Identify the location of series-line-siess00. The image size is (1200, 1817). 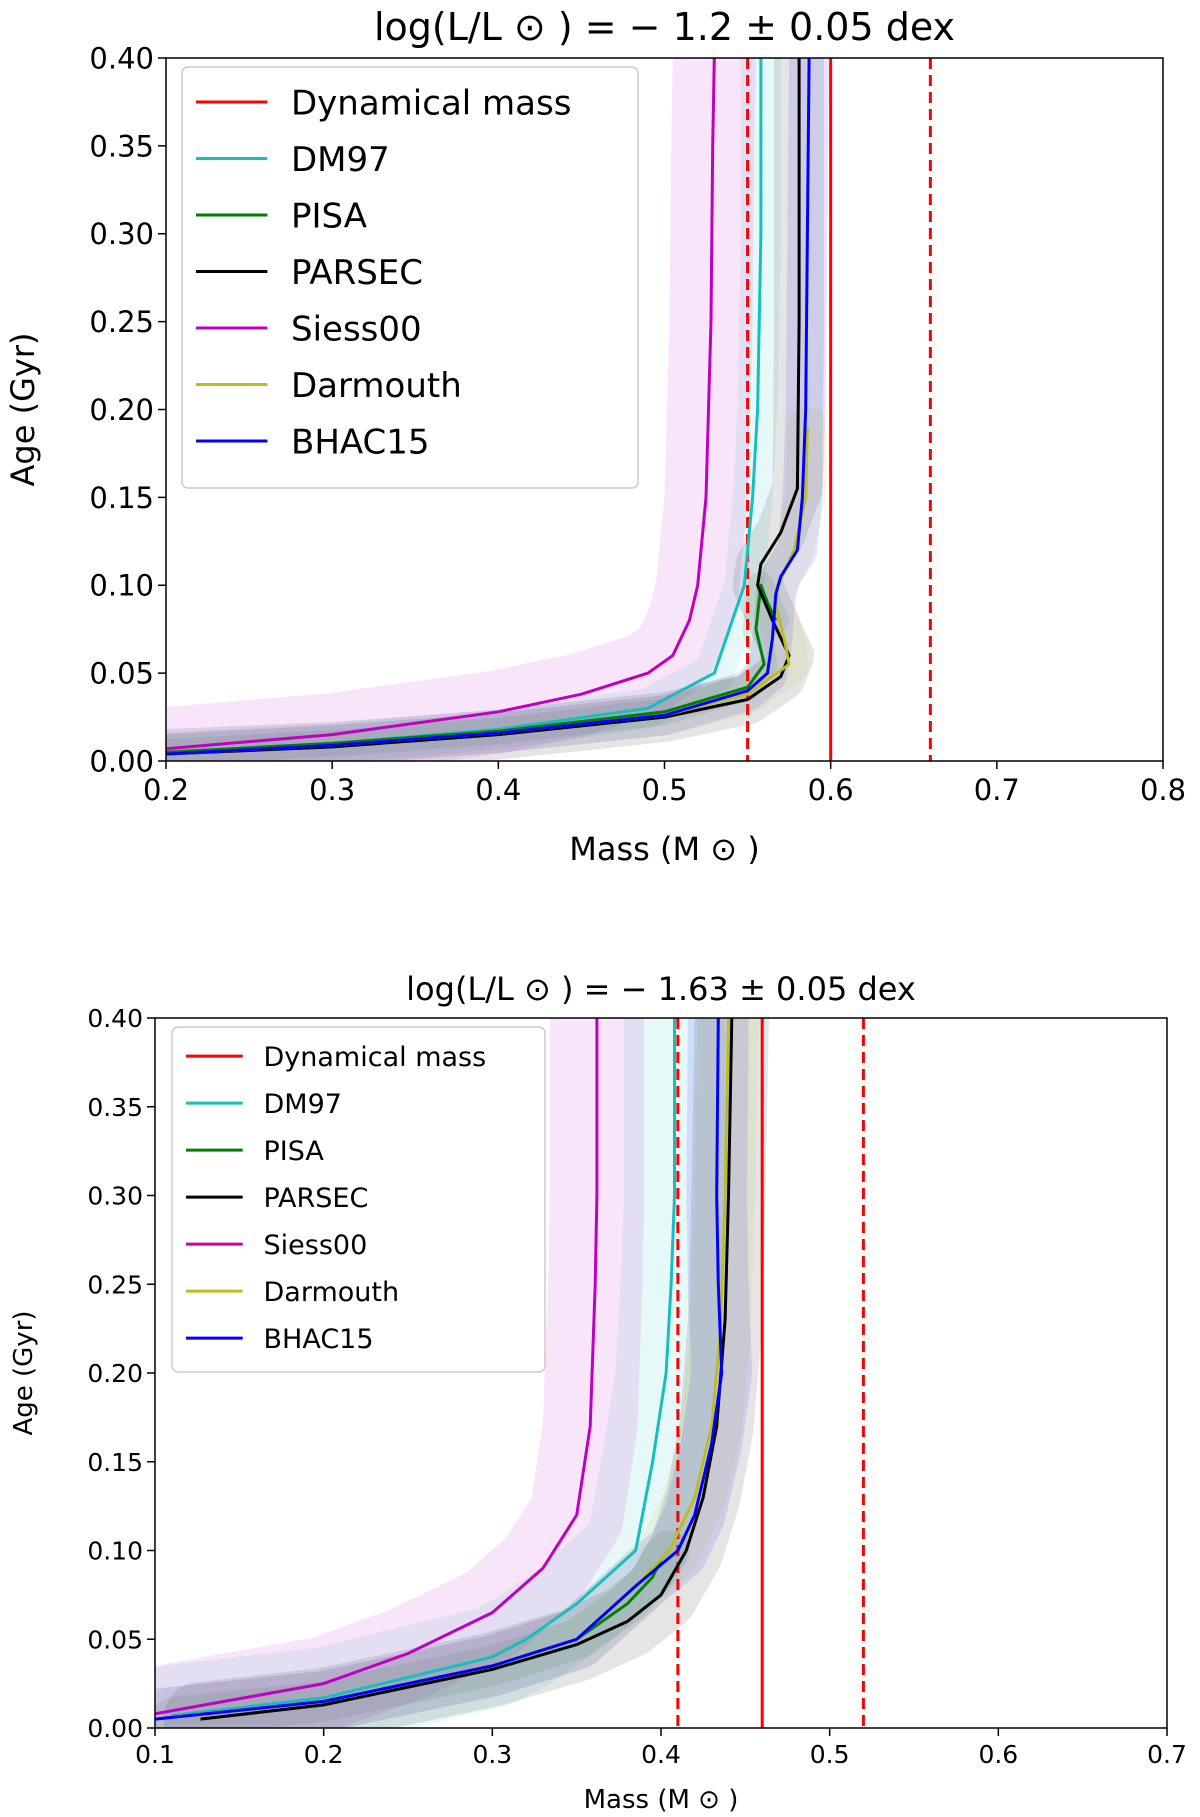
(377, 1367).